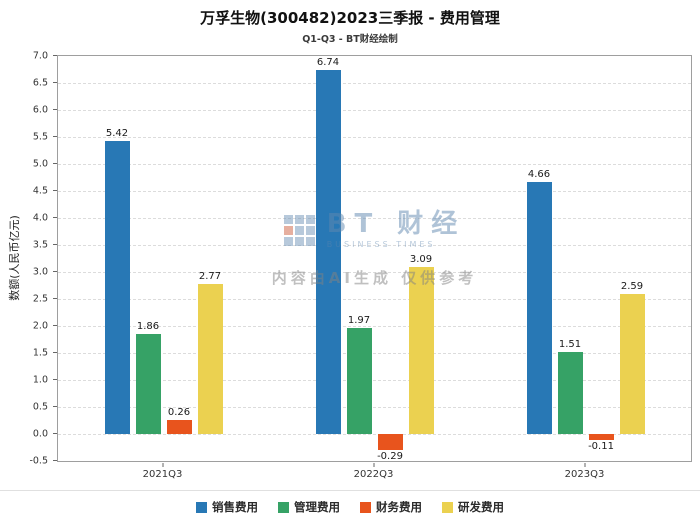 Image resolution: width=700 pixels, height=524 pixels. I want to click on y-tick-label: 0.0, so click(40, 434).